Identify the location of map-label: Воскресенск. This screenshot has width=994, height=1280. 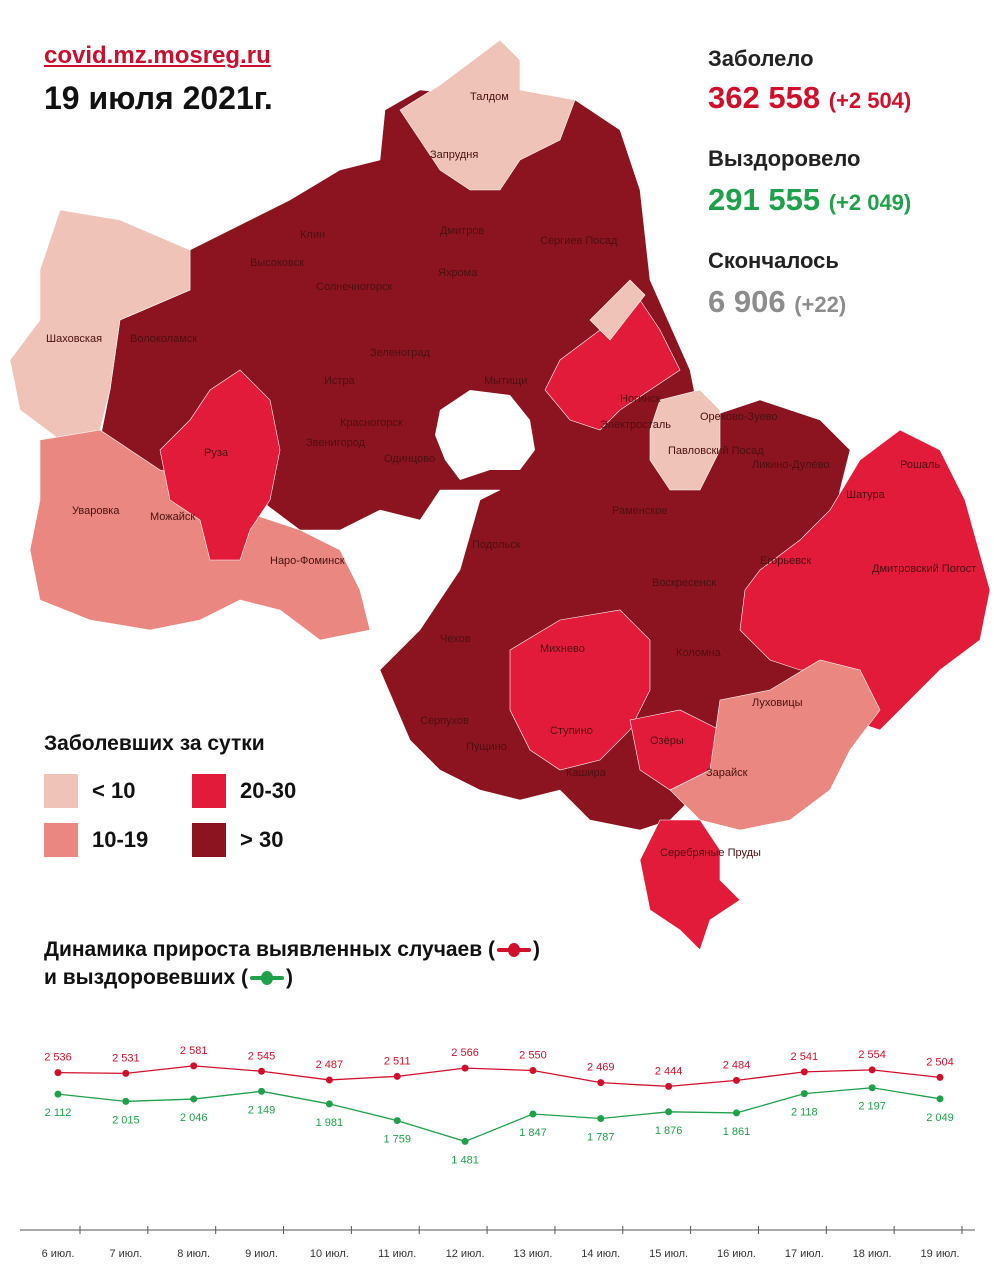
(684, 583).